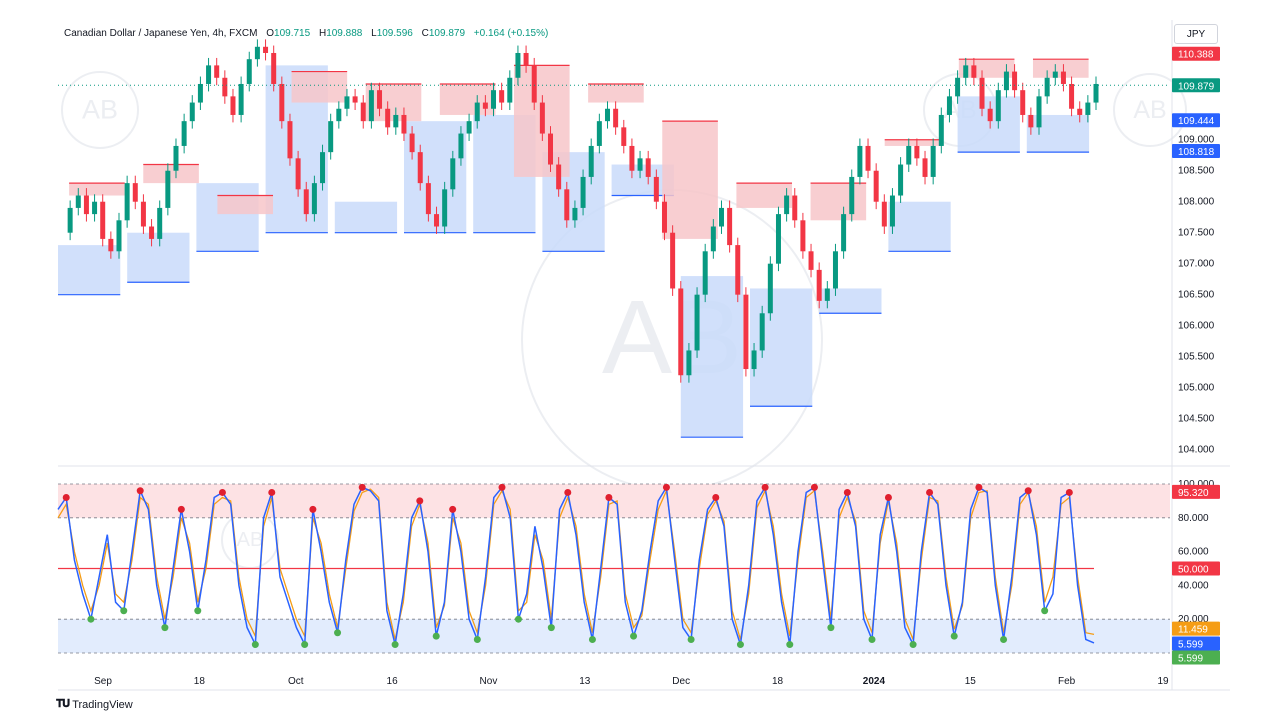 This screenshot has width=1280, height=725. I want to click on time-tick-label: Dec, so click(681, 681).